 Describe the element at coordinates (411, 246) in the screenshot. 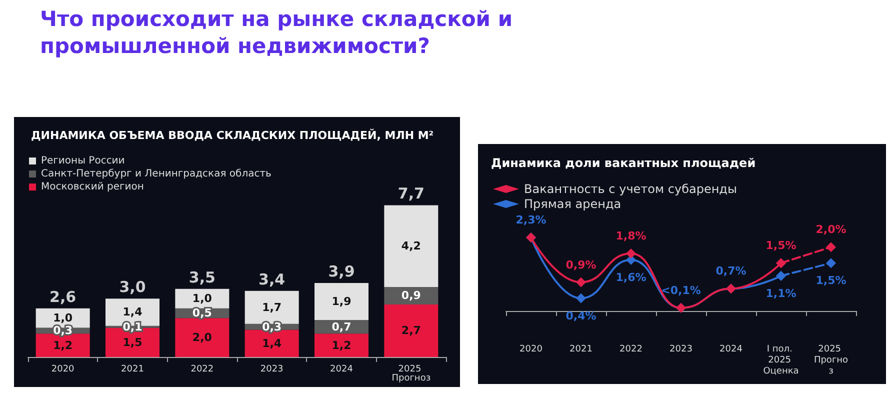

I see `data-label: 4,2` at that location.